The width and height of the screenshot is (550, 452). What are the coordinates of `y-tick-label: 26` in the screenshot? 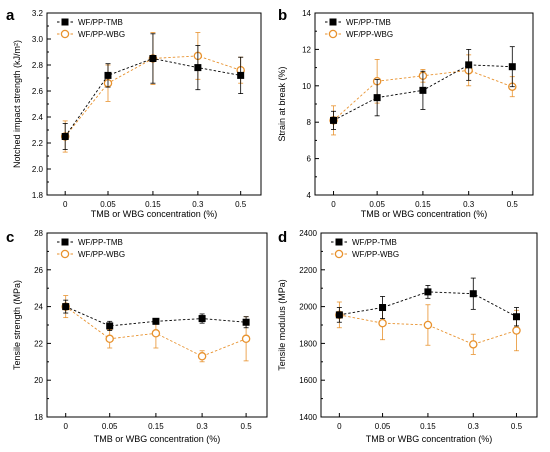 It's located at (38, 270).